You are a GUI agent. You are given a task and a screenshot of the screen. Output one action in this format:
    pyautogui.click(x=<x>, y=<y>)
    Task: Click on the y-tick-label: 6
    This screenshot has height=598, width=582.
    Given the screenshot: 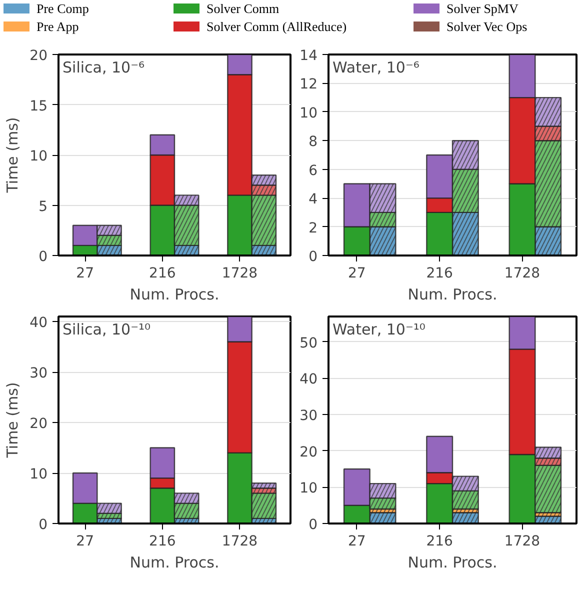 What is the action you would take?
    pyautogui.click(x=313, y=170)
    